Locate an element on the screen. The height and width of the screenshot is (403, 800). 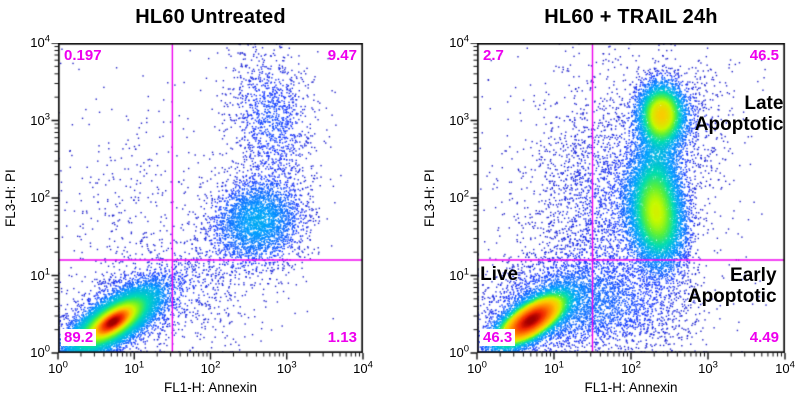
annotation-live: Live is located at coordinates (499, 274).